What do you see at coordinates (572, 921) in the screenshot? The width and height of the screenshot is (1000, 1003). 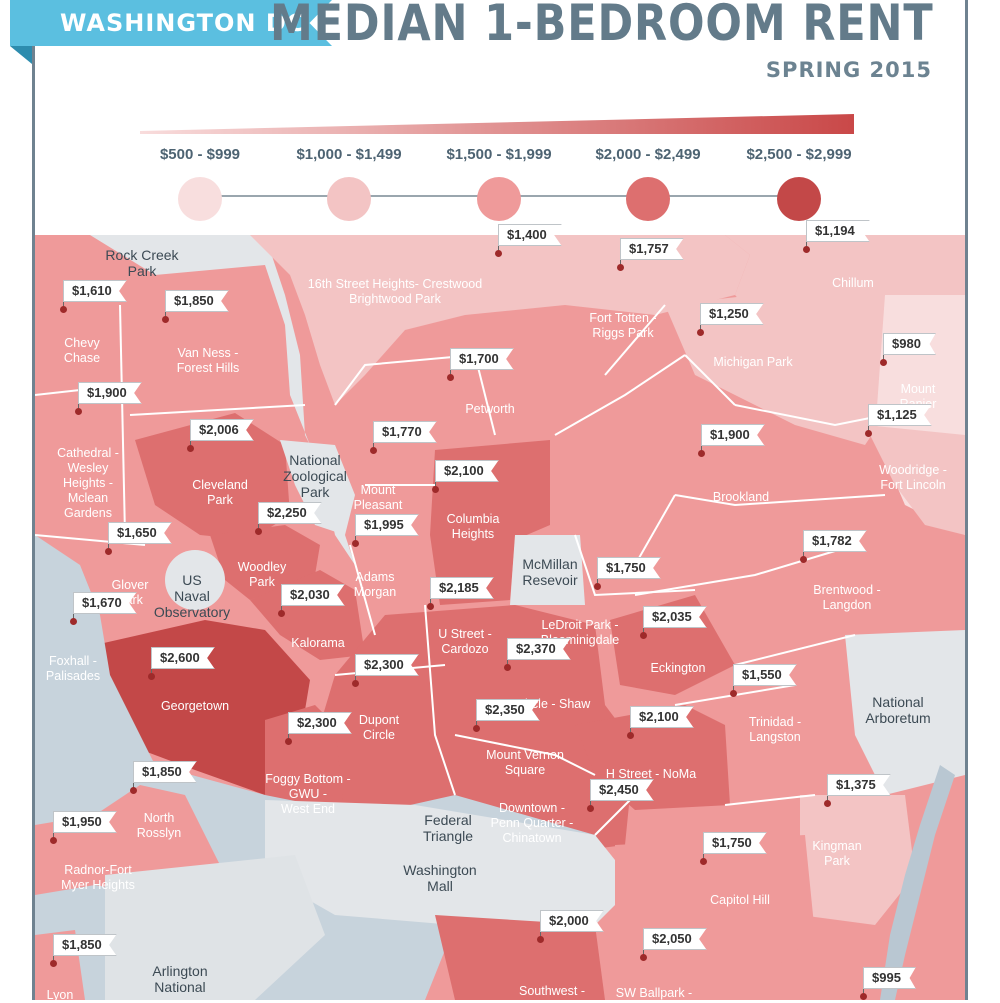 I see `rent-price-tag: $2,000` at bounding box center [572, 921].